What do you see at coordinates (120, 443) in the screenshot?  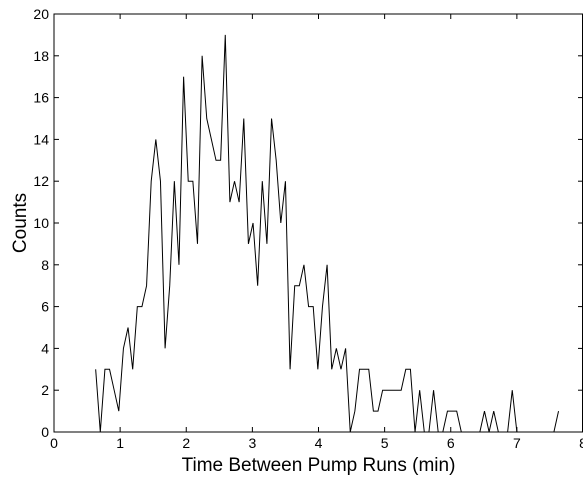 I see `x-tick-label: 1` at bounding box center [120, 443].